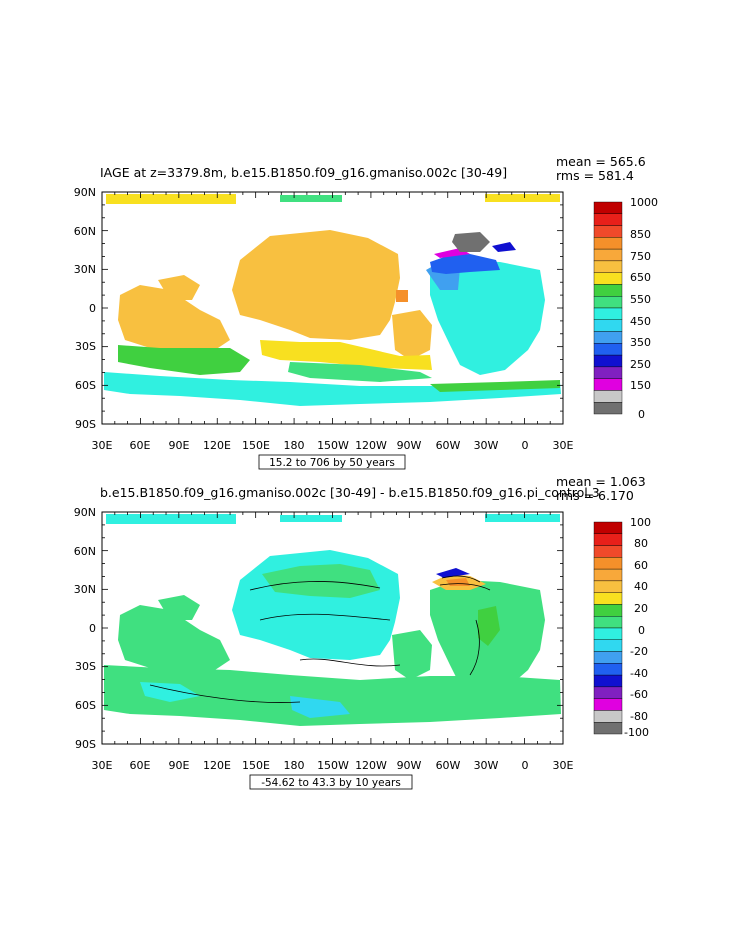 The image size is (733, 945). What do you see at coordinates (595, 495) in the screenshot?
I see `rms-stat: rms = 6.170` at bounding box center [595, 495].